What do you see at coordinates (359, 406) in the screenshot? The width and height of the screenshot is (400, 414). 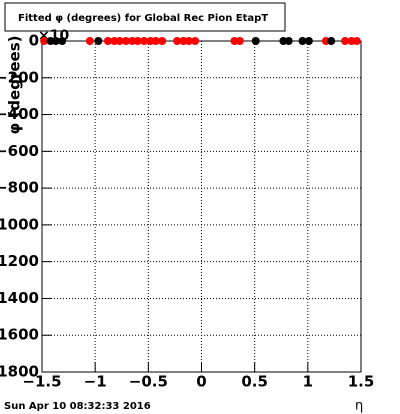 I see `x-axis-label: η` at bounding box center [359, 406].